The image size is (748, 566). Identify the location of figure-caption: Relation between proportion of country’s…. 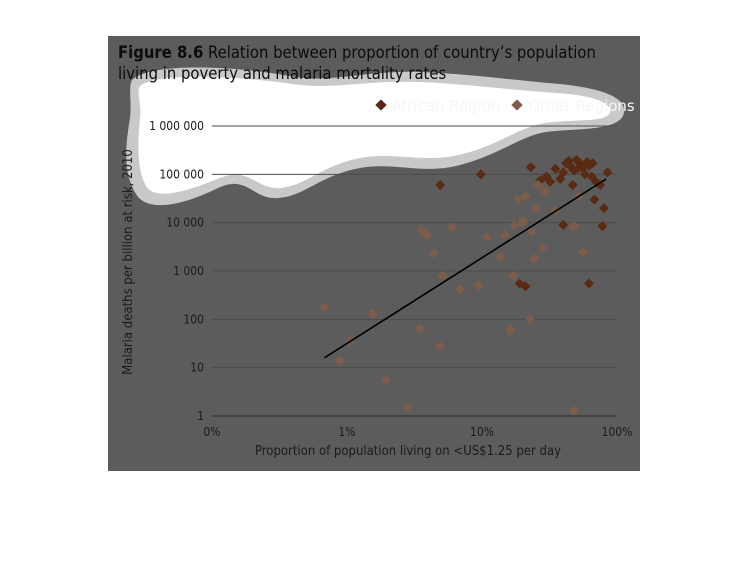
(357, 63).